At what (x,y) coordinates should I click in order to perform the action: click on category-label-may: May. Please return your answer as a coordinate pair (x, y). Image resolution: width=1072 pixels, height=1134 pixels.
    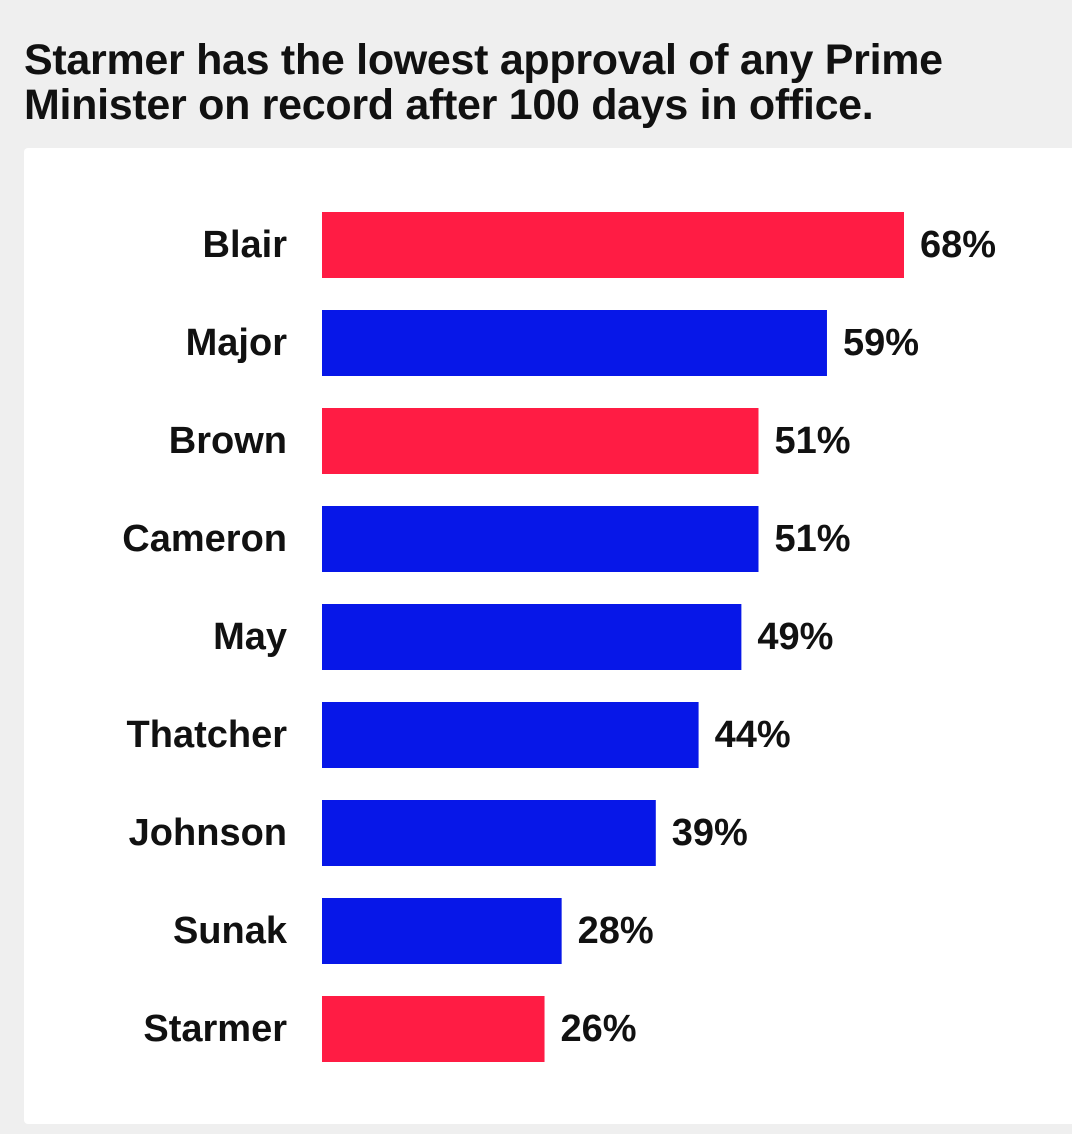
    Looking at the image, I should click on (250, 637).